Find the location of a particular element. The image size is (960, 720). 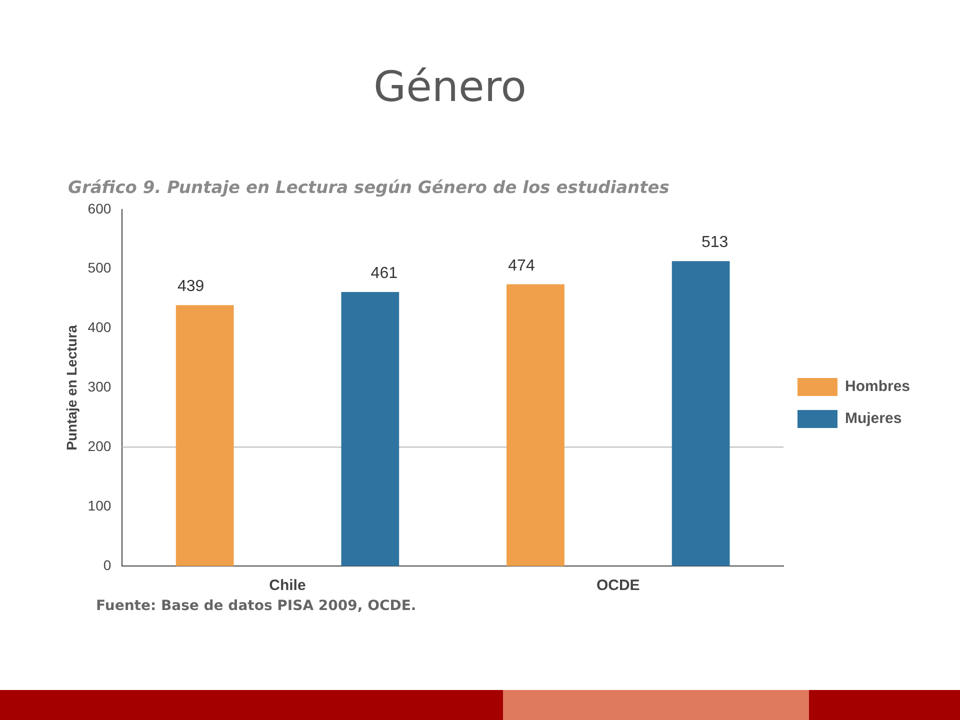

y-tick-label: 600 is located at coordinates (100, 208).